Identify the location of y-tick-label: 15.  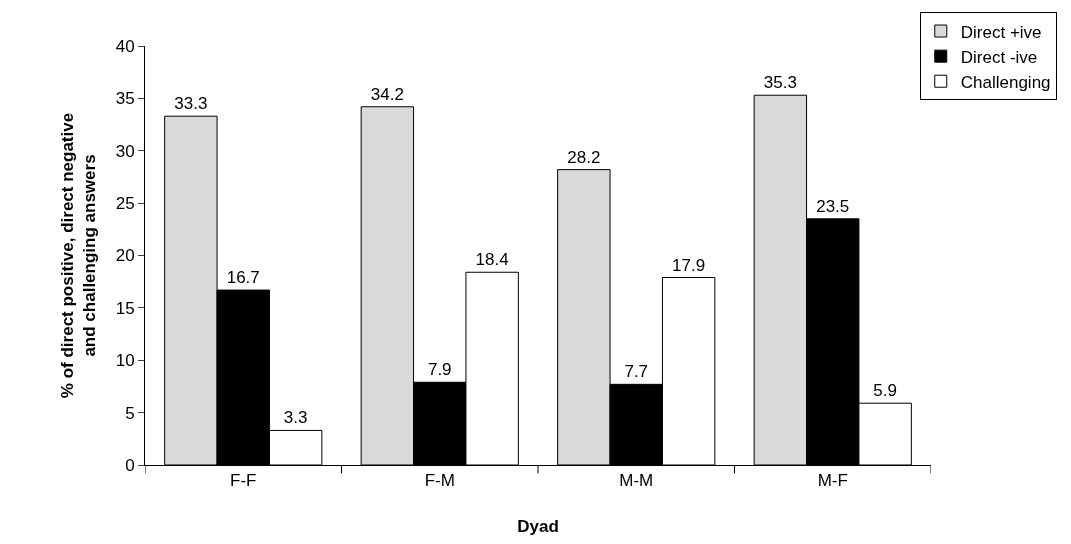
(125, 308).